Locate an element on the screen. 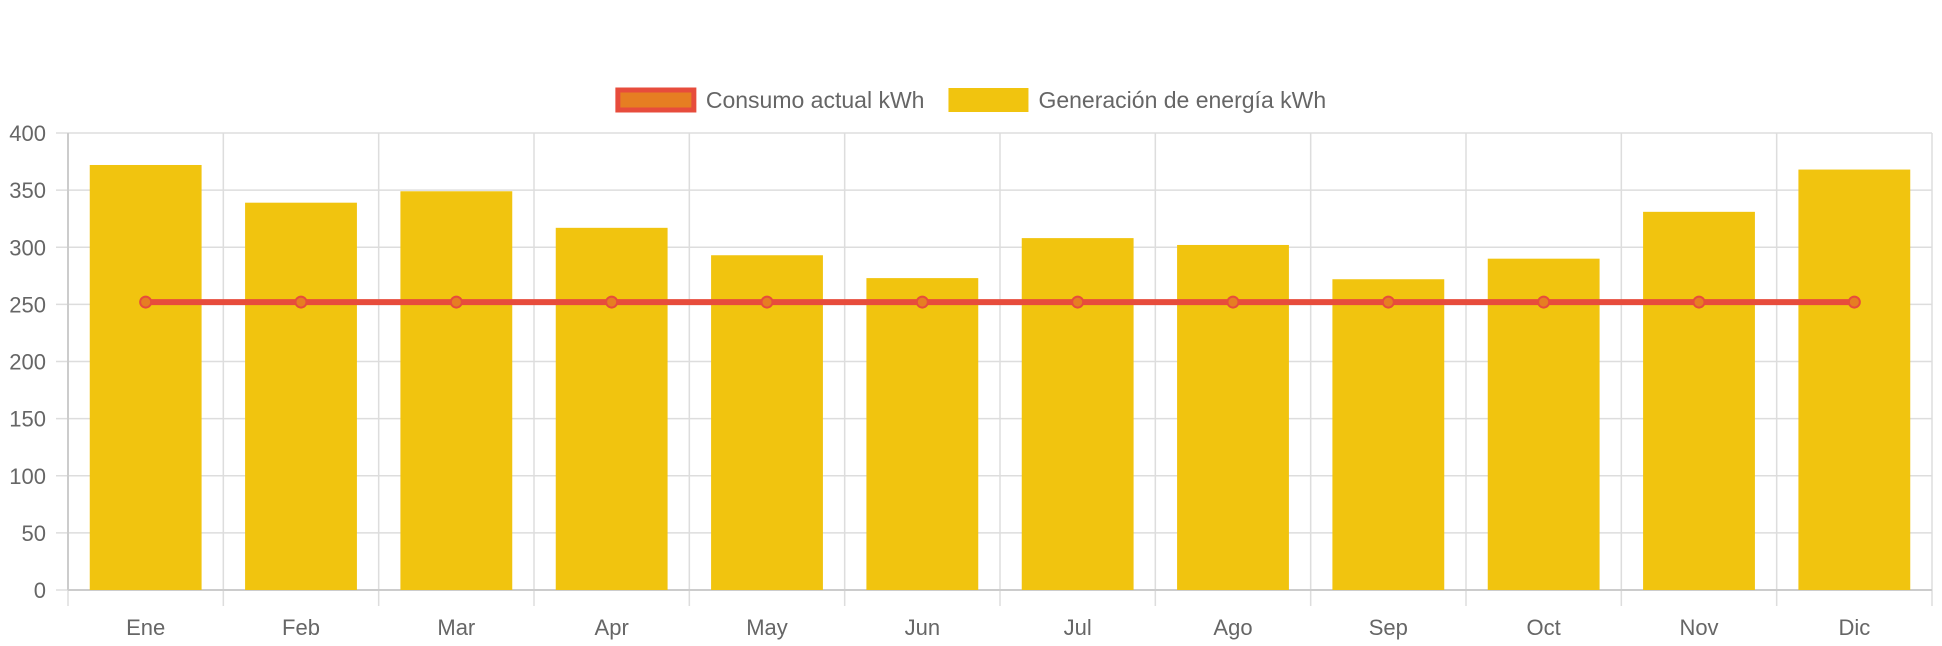  y-tick-label: 100 is located at coordinates (27, 476).